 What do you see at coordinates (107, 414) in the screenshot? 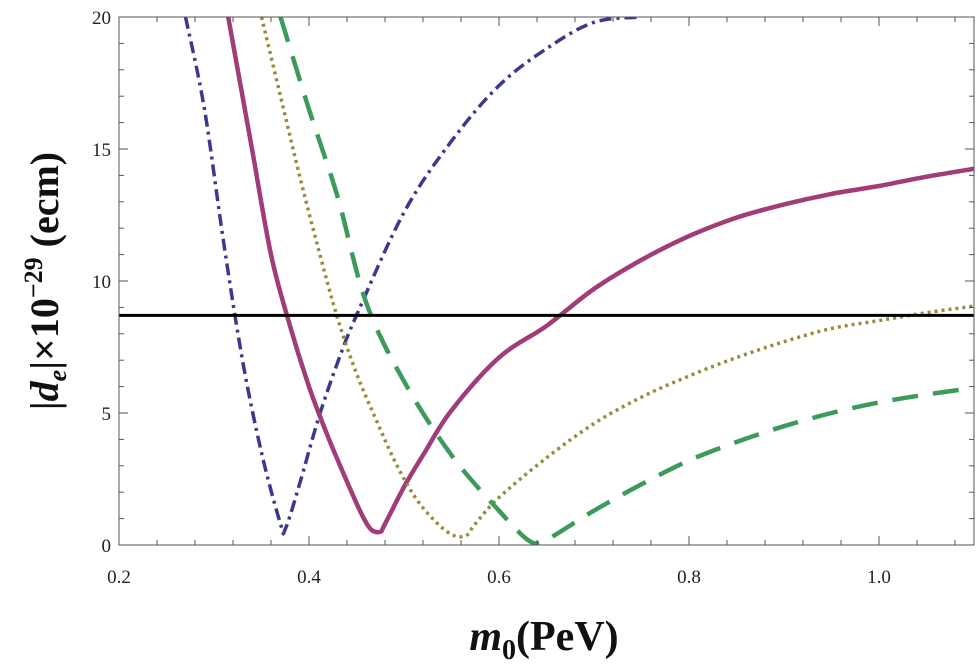
I see `y-tick-label: 5` at bounding box center [107, 414].